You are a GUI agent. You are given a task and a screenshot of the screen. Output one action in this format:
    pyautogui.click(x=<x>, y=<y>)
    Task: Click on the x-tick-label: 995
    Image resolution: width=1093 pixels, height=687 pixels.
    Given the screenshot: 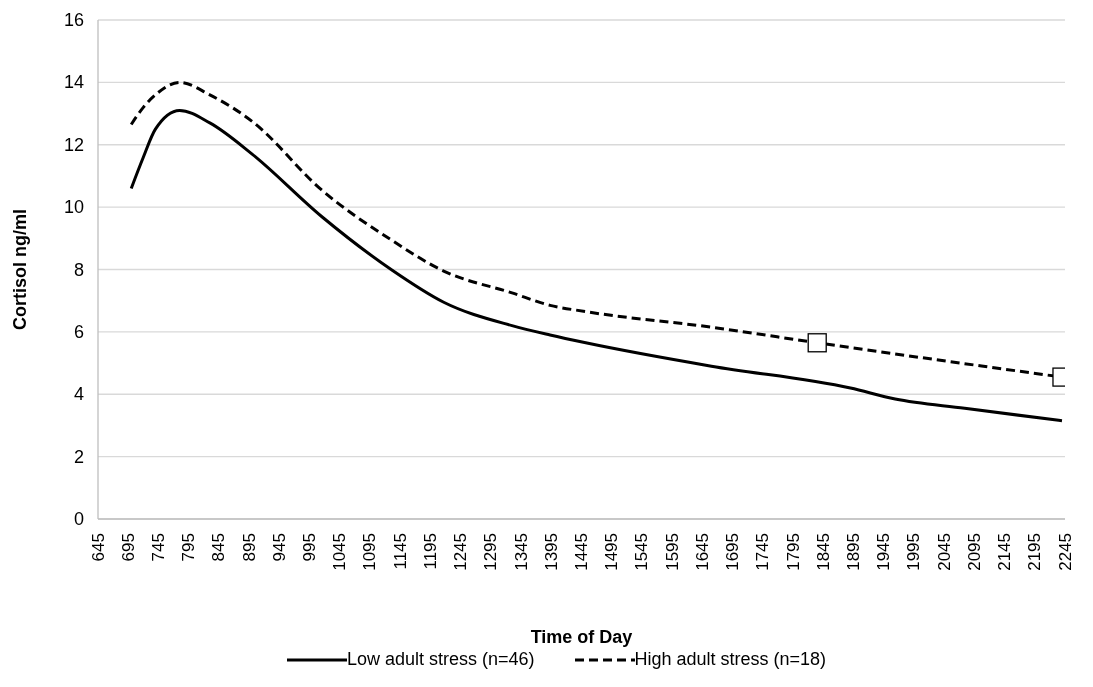 What is the action you would take?
    pyautogui.click(x=310, y=547)
    